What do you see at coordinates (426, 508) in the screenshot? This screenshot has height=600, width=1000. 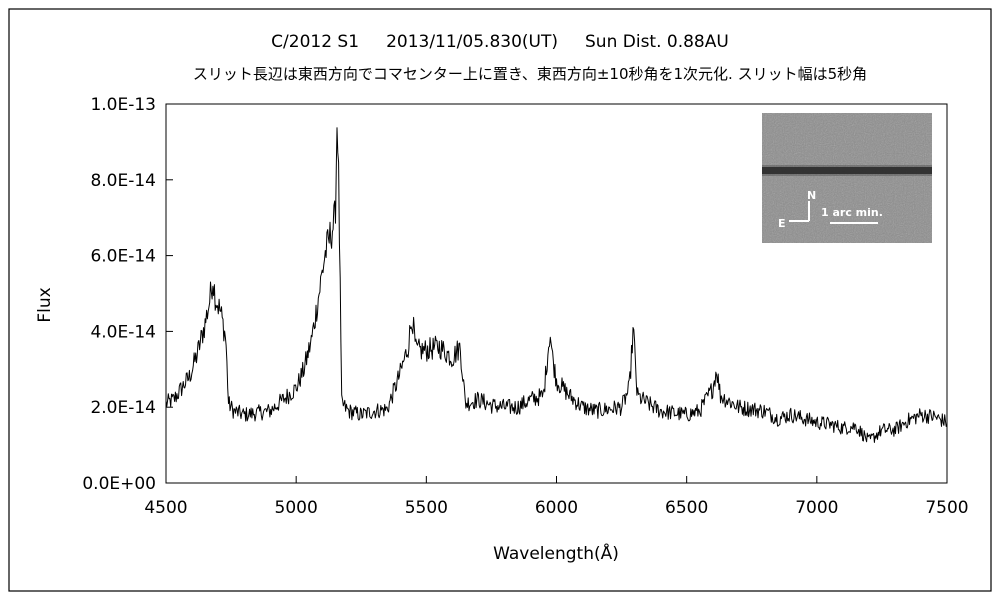 I see `x-tick-label: 5500` at bounding box center [426, 508].